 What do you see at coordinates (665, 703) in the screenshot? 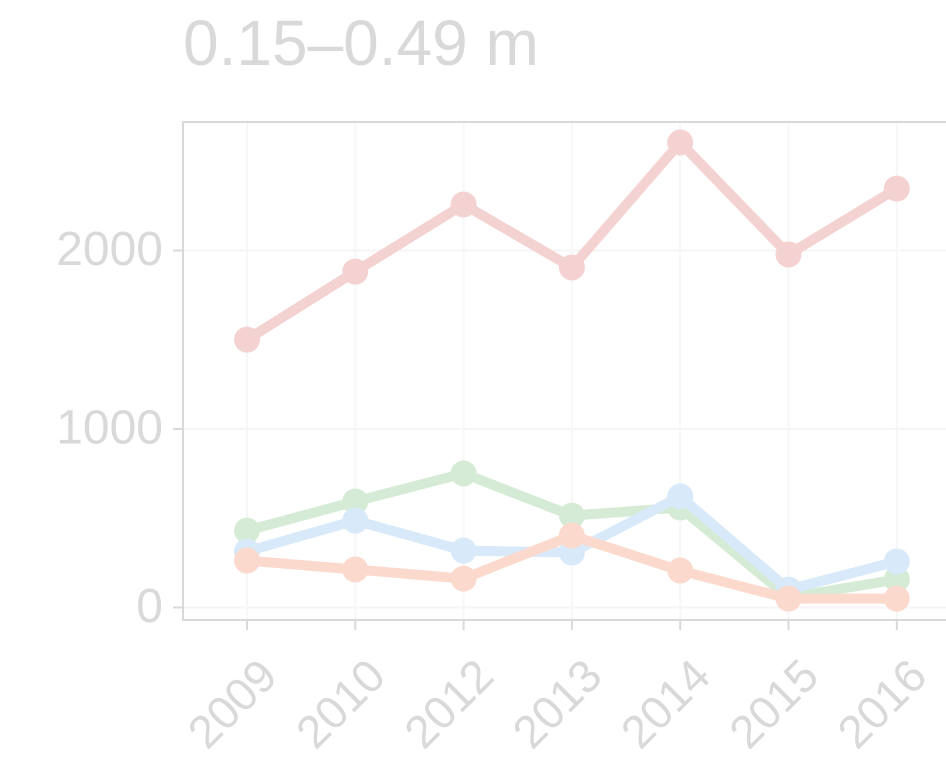
I see `x-tick-label: 2014` at bounding box center [665, 703].